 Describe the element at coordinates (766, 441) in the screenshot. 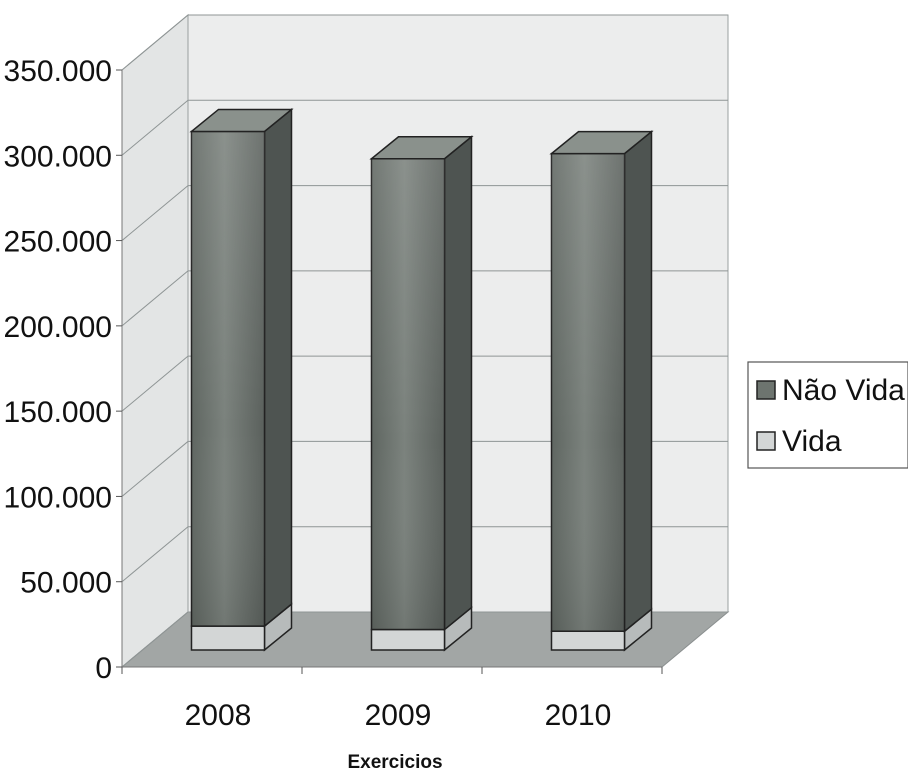

I see `legend-swatch-vida` at that location.